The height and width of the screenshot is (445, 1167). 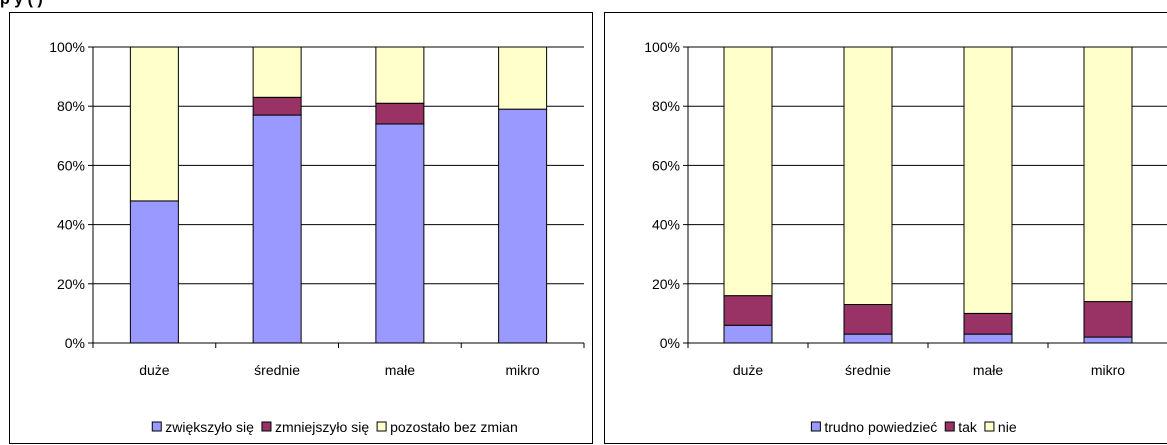 I want to click on legend: trudno powiedzieć tak nie, so click(x=913, y=427).